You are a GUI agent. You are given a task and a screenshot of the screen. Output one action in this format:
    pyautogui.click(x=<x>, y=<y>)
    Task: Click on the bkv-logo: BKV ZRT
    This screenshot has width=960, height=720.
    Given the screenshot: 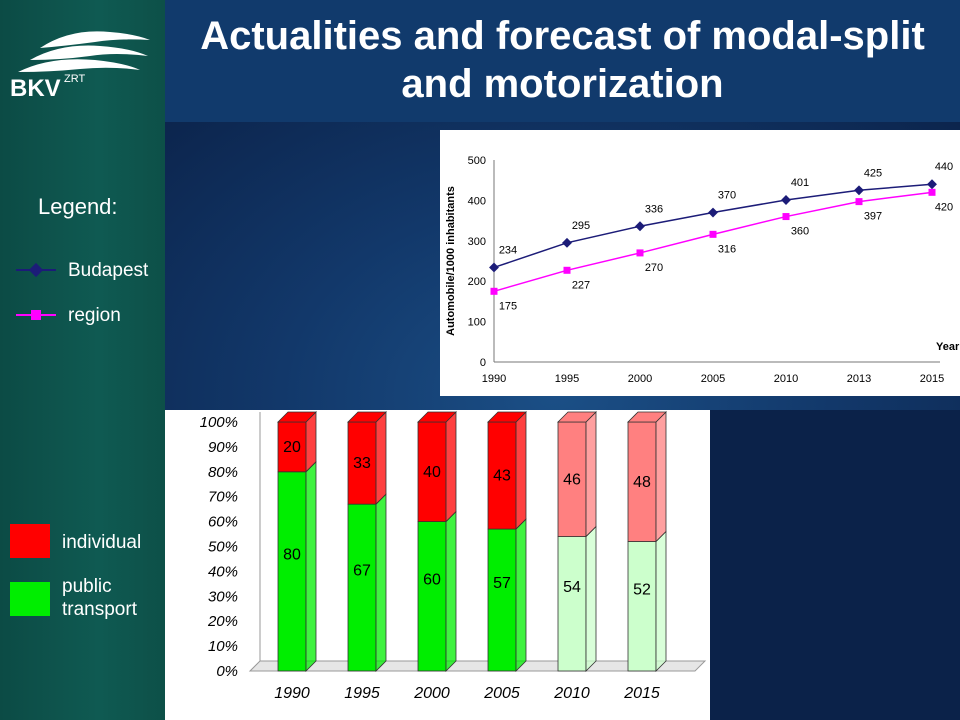 What is the action you would take?
    pyautogui.click(x=80, y=66)
    